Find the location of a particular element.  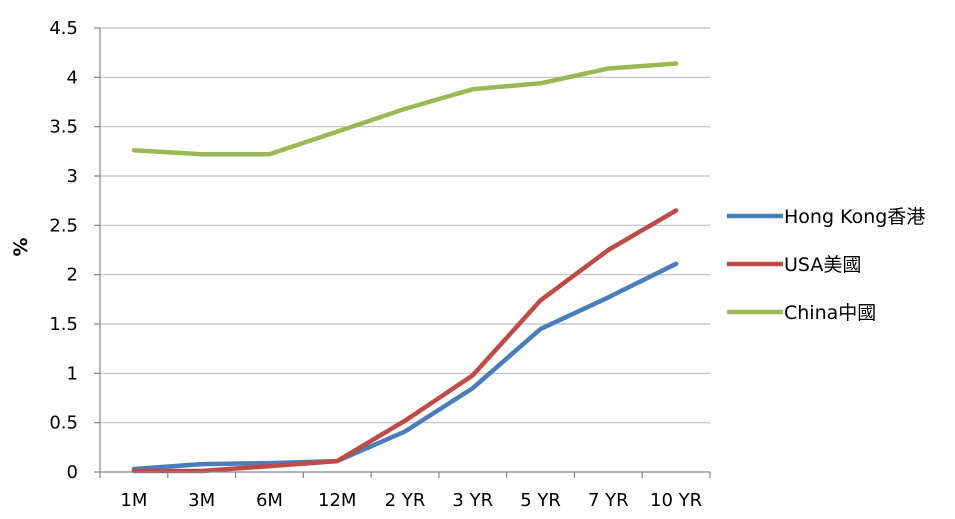

x-tick-label: 7 YR is located at coordinates (608, 500).